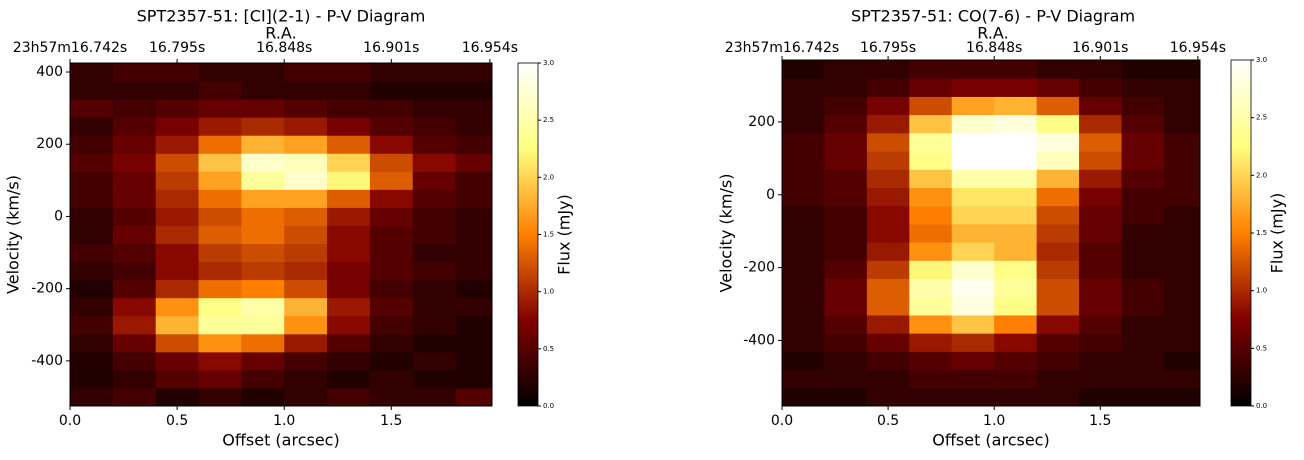 This screenshot has width=1304, height=460. Describe the element at coordinates (281, 16) in the screenshot. I see `chart-title: SPT2357-51: [CI](2-1) - P-V Diagram` at that location.